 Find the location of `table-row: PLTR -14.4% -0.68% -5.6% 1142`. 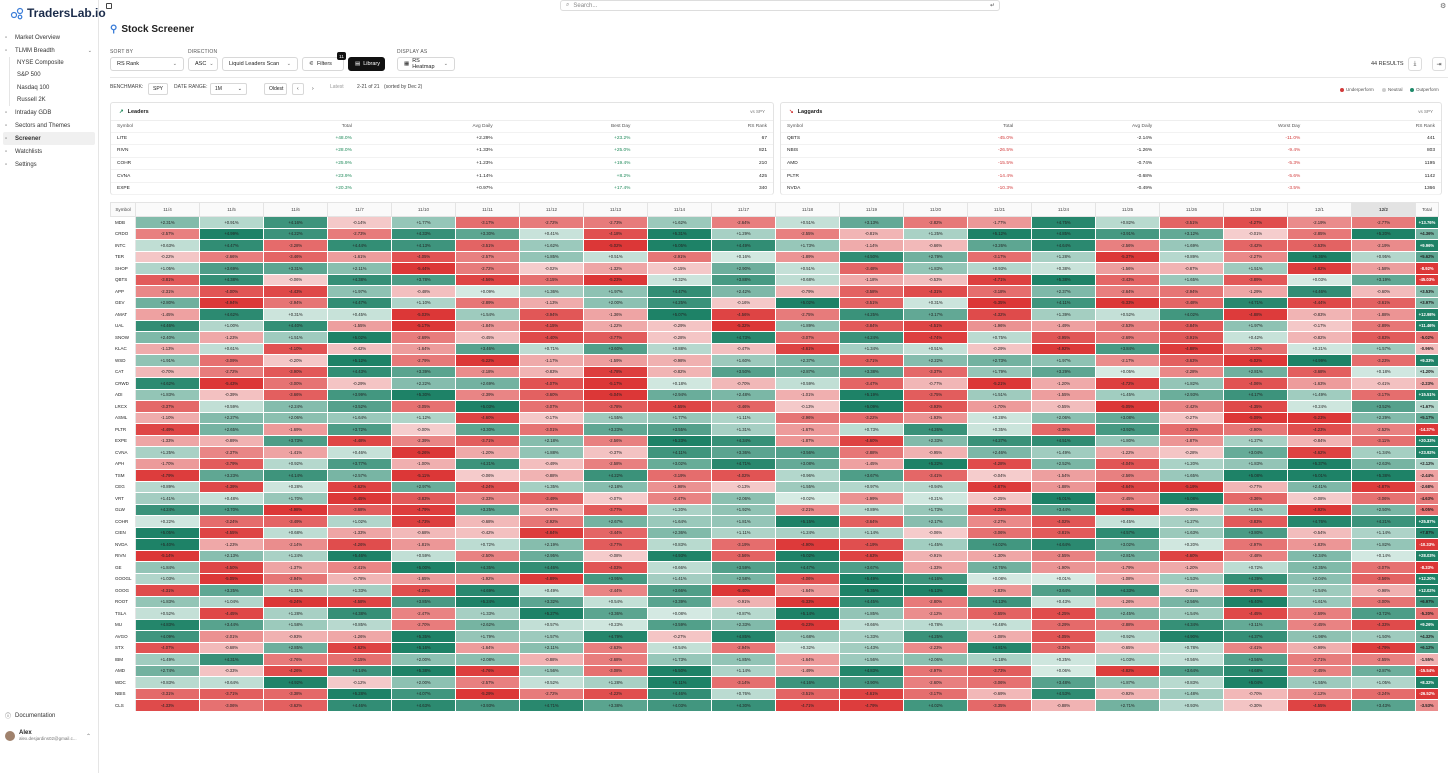

table-row: PLTR -14.4% -0.68% -5.6% 1142 is located at coordinates (1111, 176).